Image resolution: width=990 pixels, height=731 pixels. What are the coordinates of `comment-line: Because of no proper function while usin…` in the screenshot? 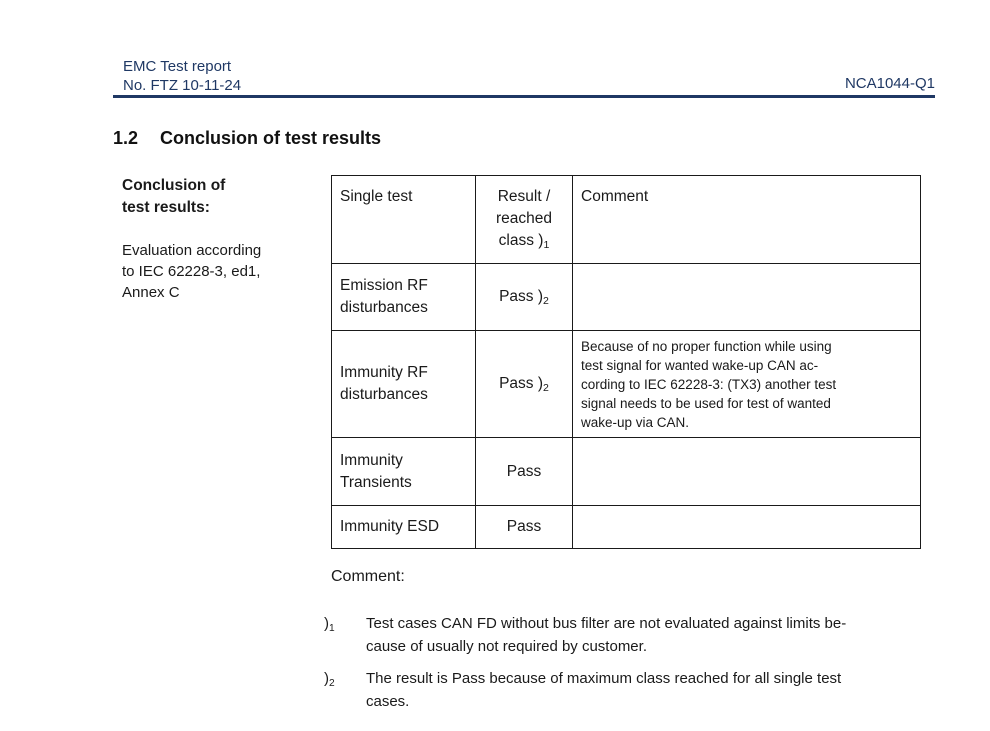 It's located at (706, 346).